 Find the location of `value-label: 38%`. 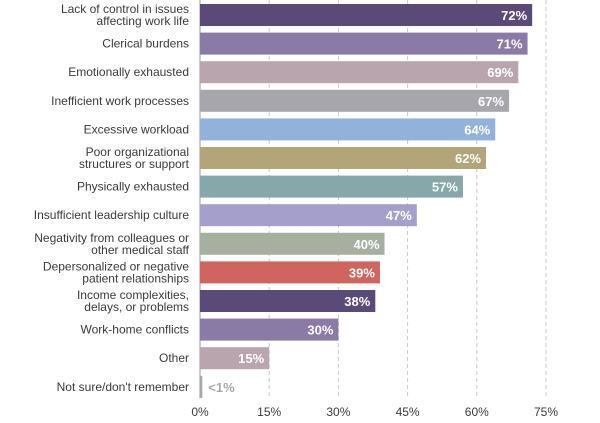

value-label: 38% is located at coordinates (357, 301).